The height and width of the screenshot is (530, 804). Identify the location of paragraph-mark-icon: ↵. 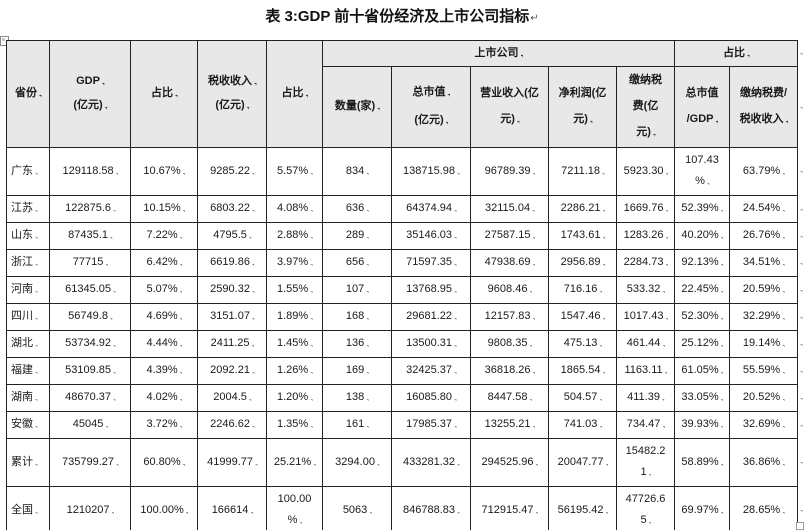
(534, 18).